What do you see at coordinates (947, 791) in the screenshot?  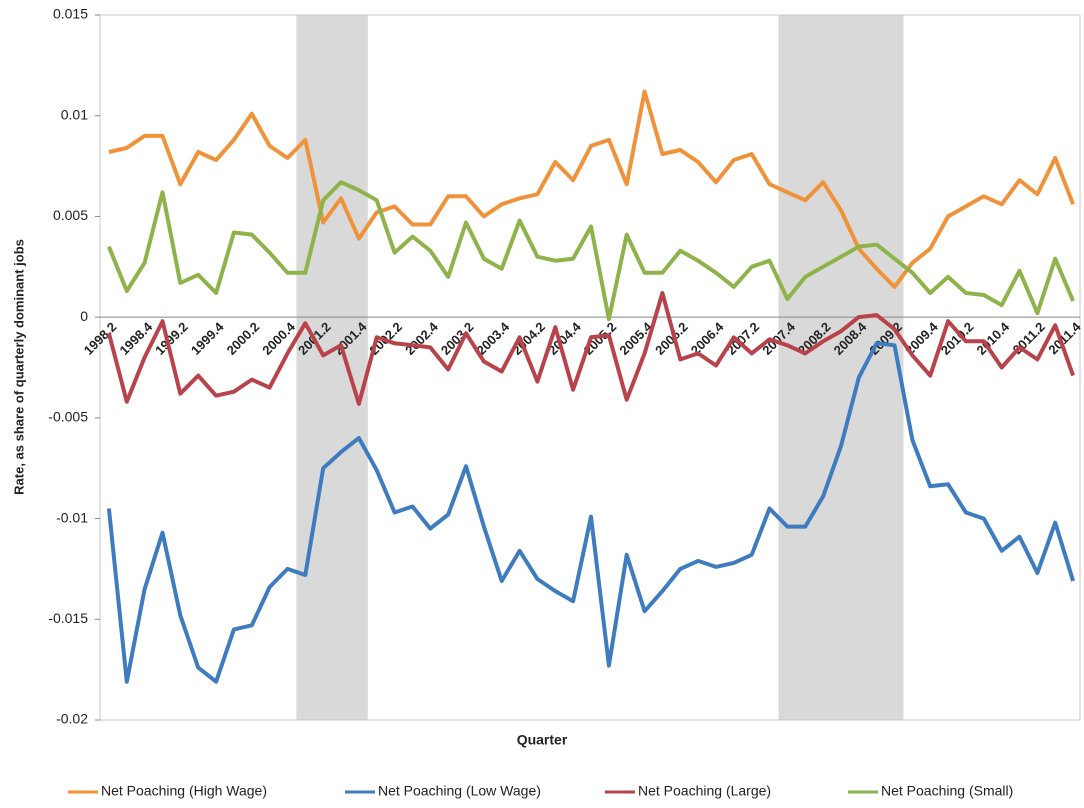 I see `legend-label: Net Poaching (Small)` at bounding box center [947, 791].